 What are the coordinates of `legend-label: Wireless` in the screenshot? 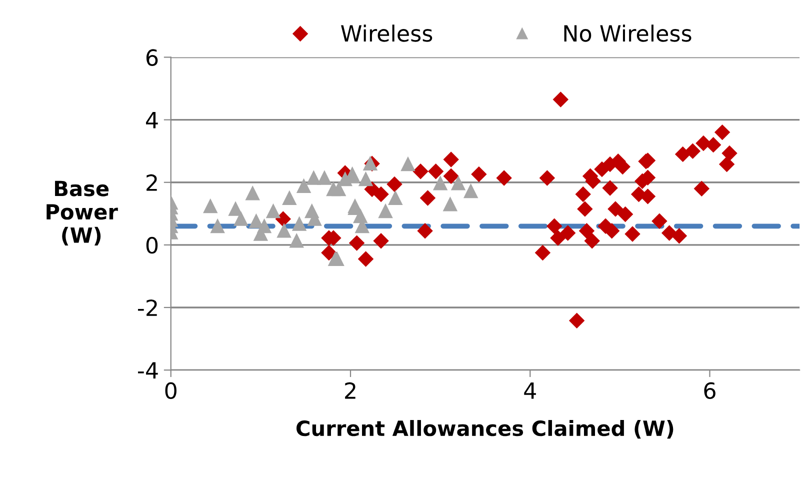 It's located at (386, 33).